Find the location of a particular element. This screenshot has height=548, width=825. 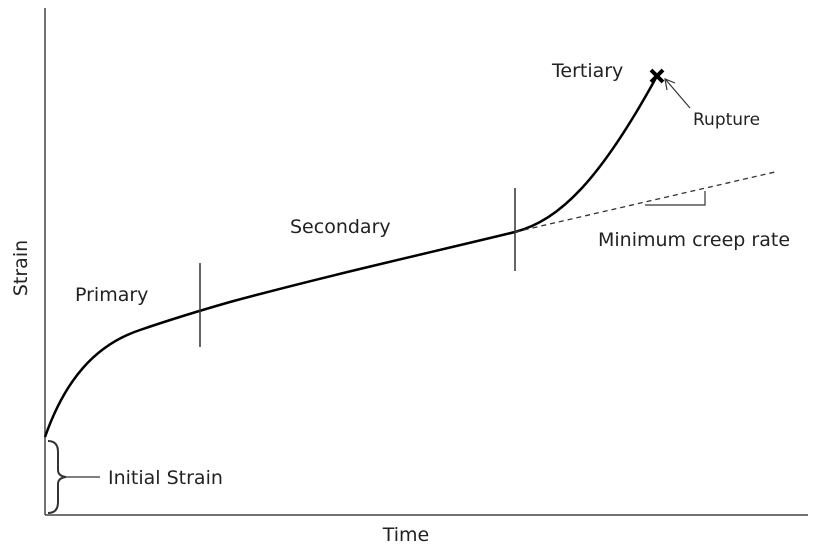

slope-triangle is located at coordinates (675, 198).